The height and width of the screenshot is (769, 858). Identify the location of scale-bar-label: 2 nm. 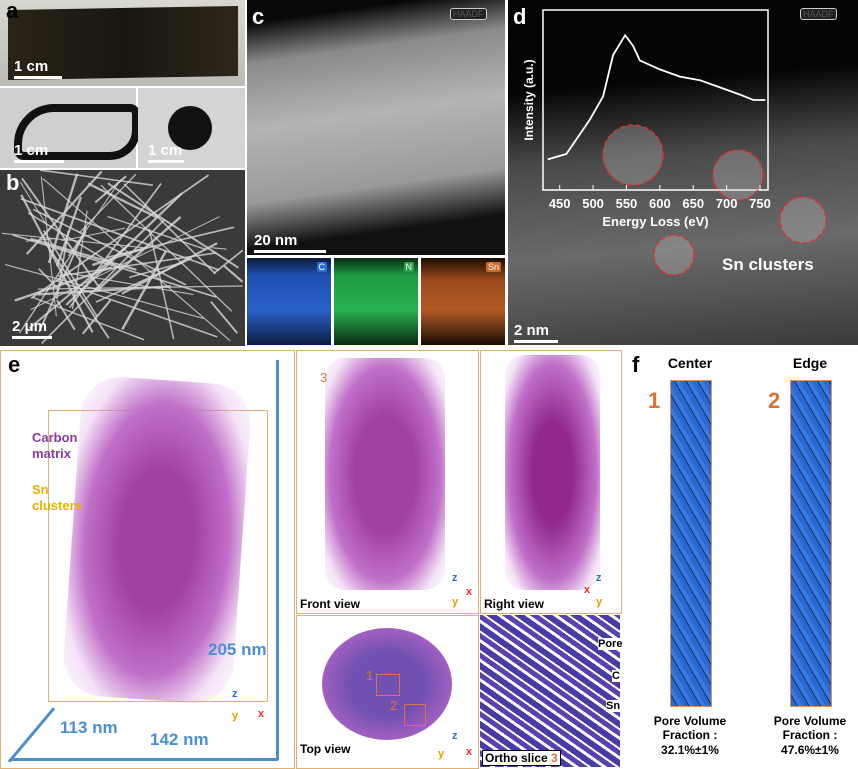
(532, 330).